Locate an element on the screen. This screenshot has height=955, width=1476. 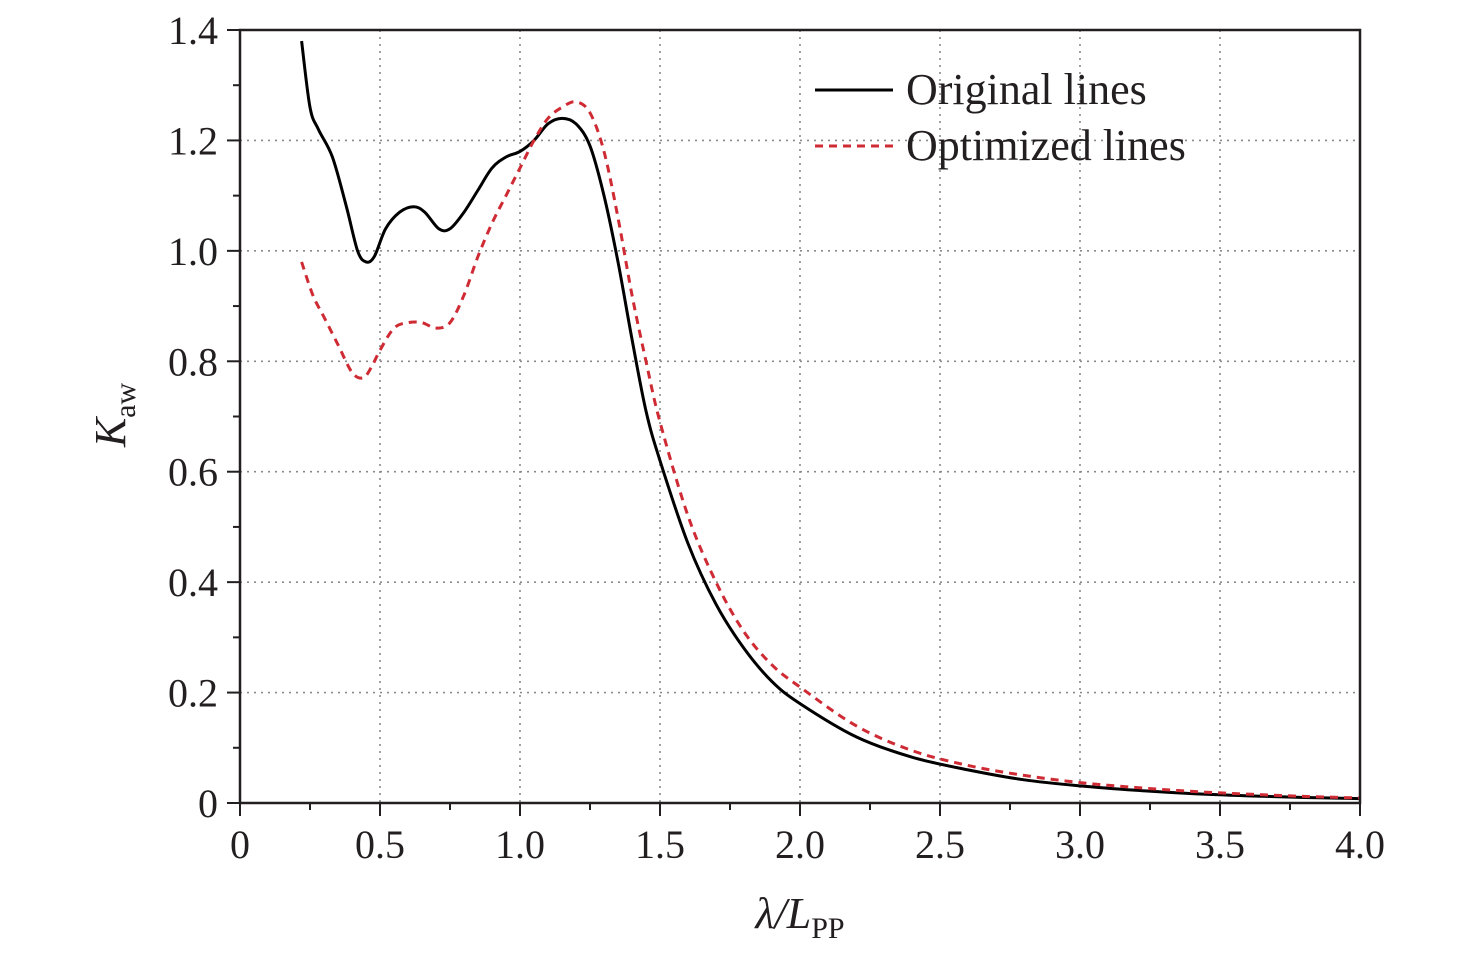
legend: Original lines Optimized lines is located at coordinates (1000, 117).